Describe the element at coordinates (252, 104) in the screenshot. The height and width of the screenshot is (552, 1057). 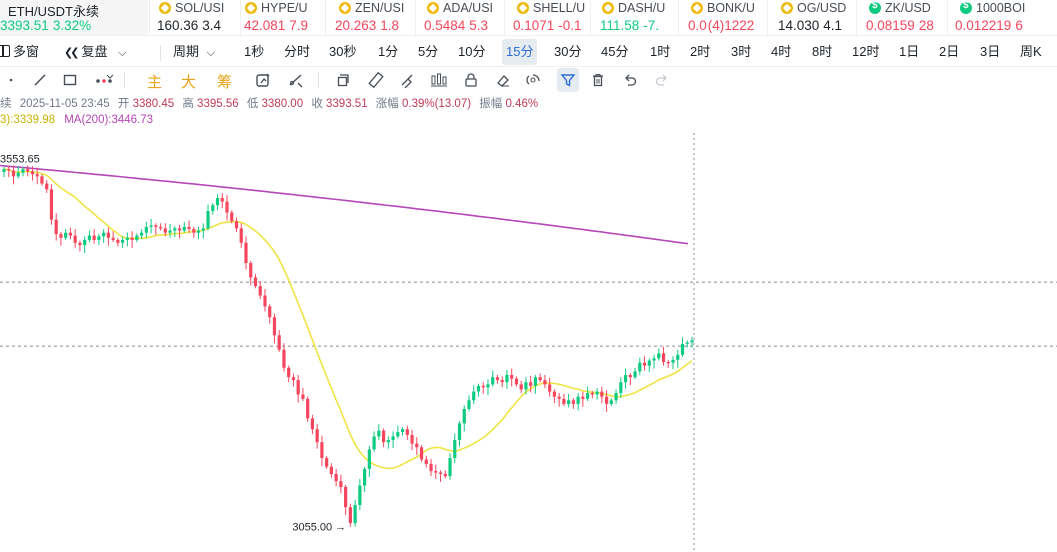
I see `low-label: 低` at that location.